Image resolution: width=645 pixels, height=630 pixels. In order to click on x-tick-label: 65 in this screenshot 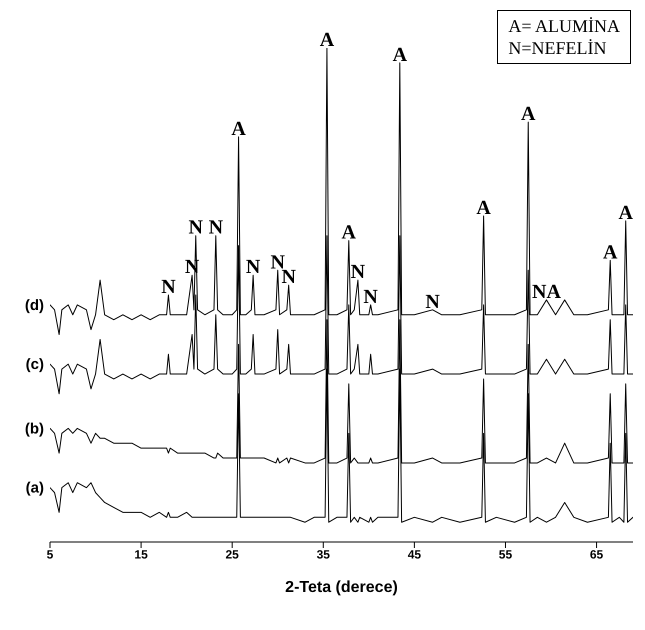, I will do `click(597, 555)`.